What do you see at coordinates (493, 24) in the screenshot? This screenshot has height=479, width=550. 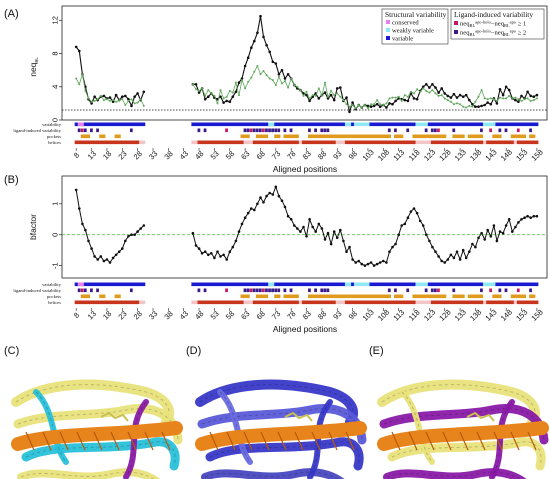 I see `legend2-label-ge1: neqBLapo-holo−neqBLapo ≥ 1` at bounding box center [493, 24].